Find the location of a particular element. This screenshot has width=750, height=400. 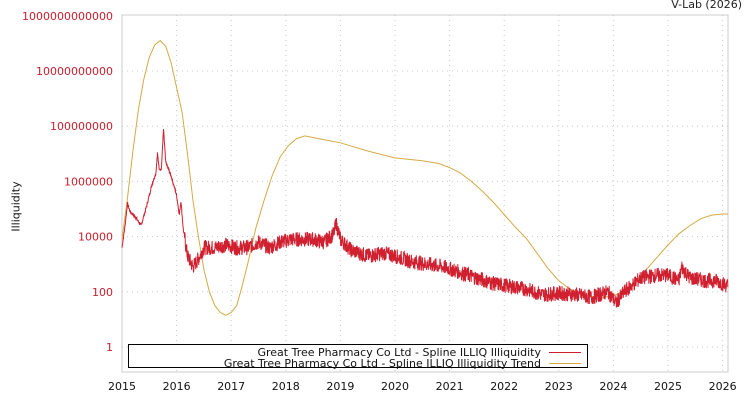

y-tick-label: 10000000000 is located at coordinates (74, 71).